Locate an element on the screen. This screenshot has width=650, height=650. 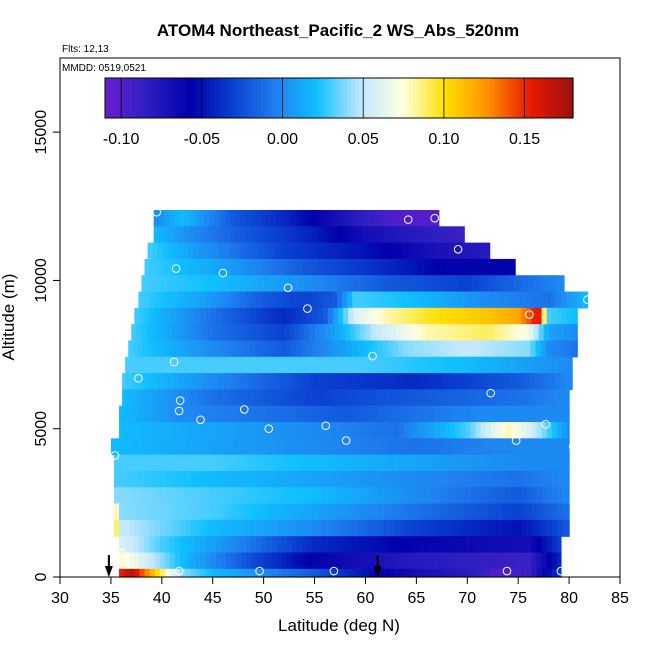
location-arrows is located at coordinates (243, 566).